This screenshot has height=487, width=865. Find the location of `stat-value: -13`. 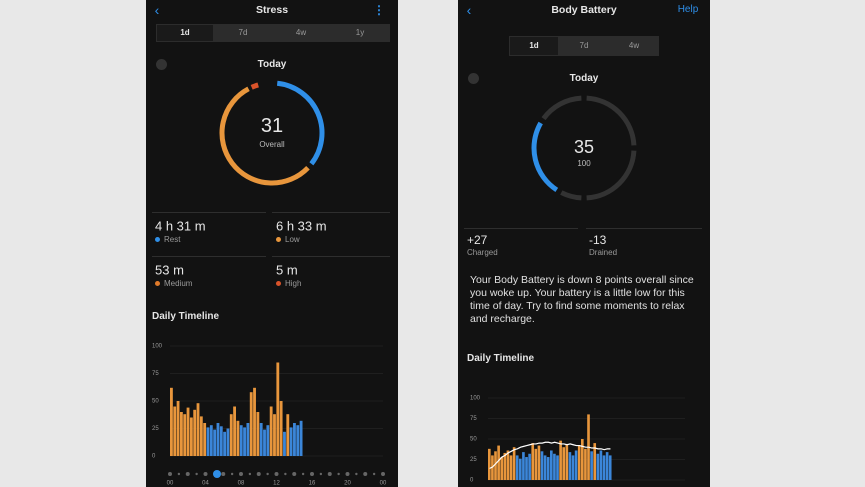

stat-value: -13 is located at coordinates (598, 240).